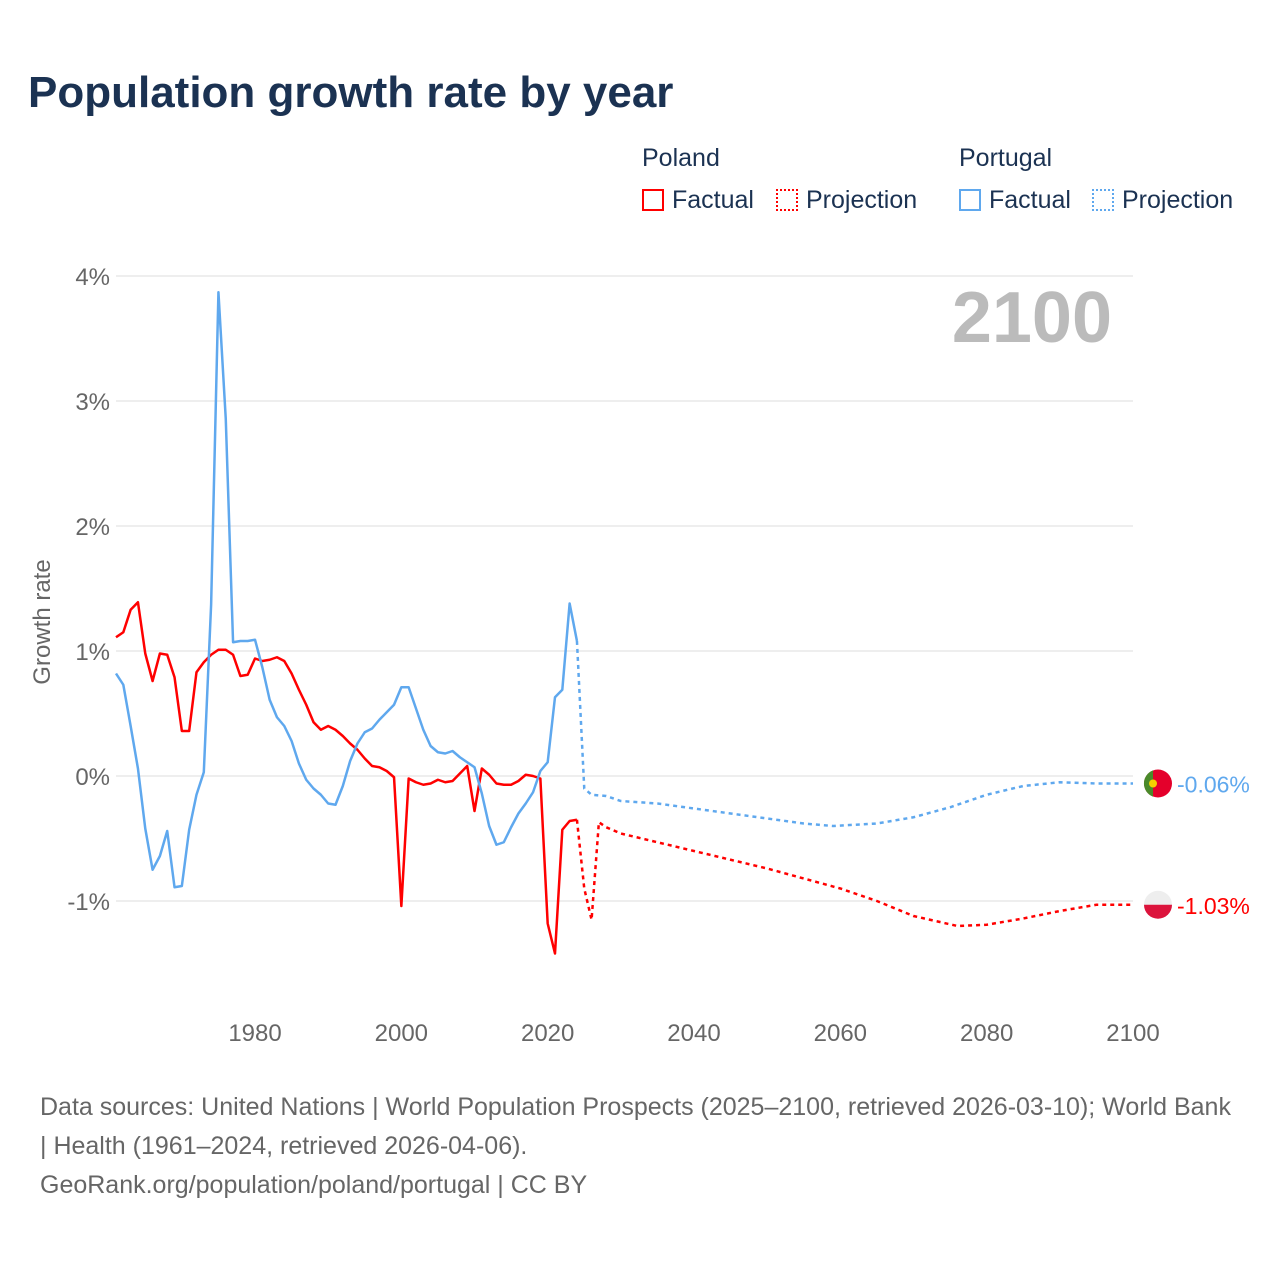 The height and width of the screenshot is (1280, 1280). What do you see at coordinates (42, 621) in the screenshot?
I see `y-axis-label: Growth rate` at bounding box center [42, 621].